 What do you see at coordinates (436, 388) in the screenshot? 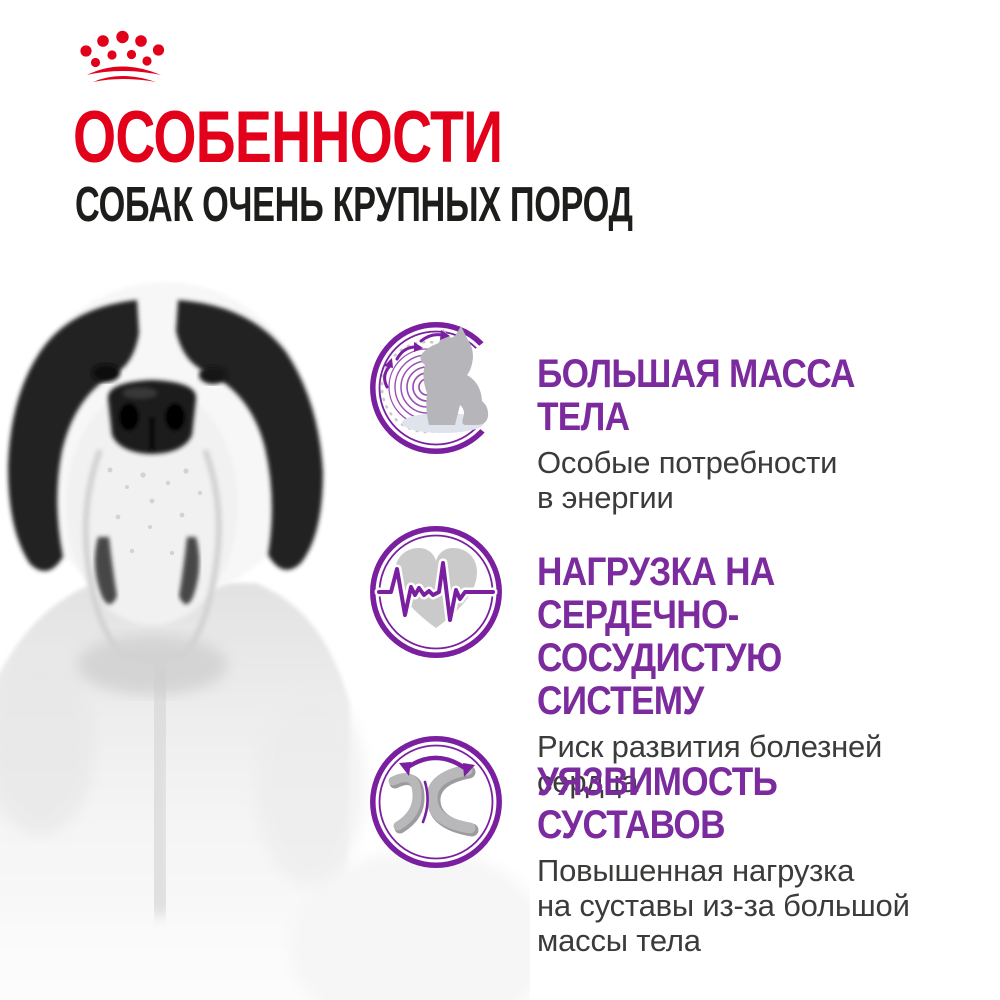
I see `dog-growth-icon` at bounding box center [436, 388].